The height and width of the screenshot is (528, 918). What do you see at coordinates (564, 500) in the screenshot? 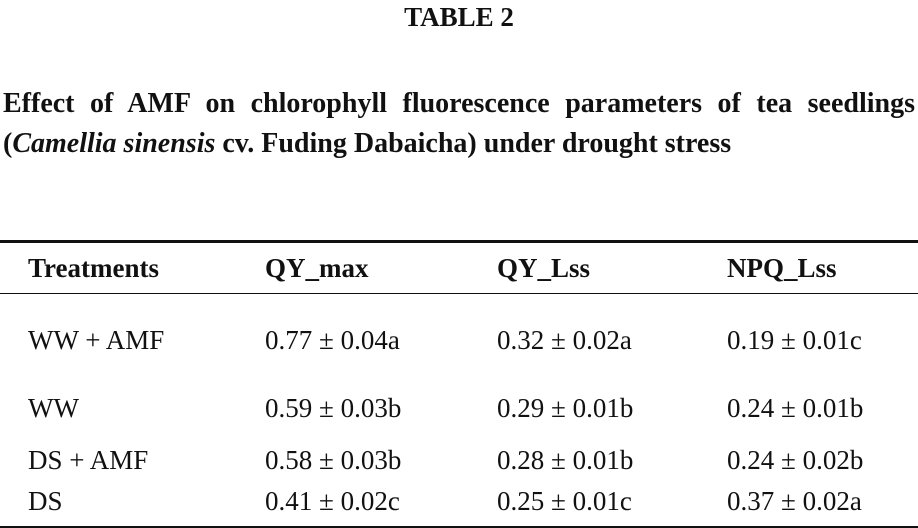
I see `table-cell: 0.25 ± 0.01c` at bounding box center [564, 500].